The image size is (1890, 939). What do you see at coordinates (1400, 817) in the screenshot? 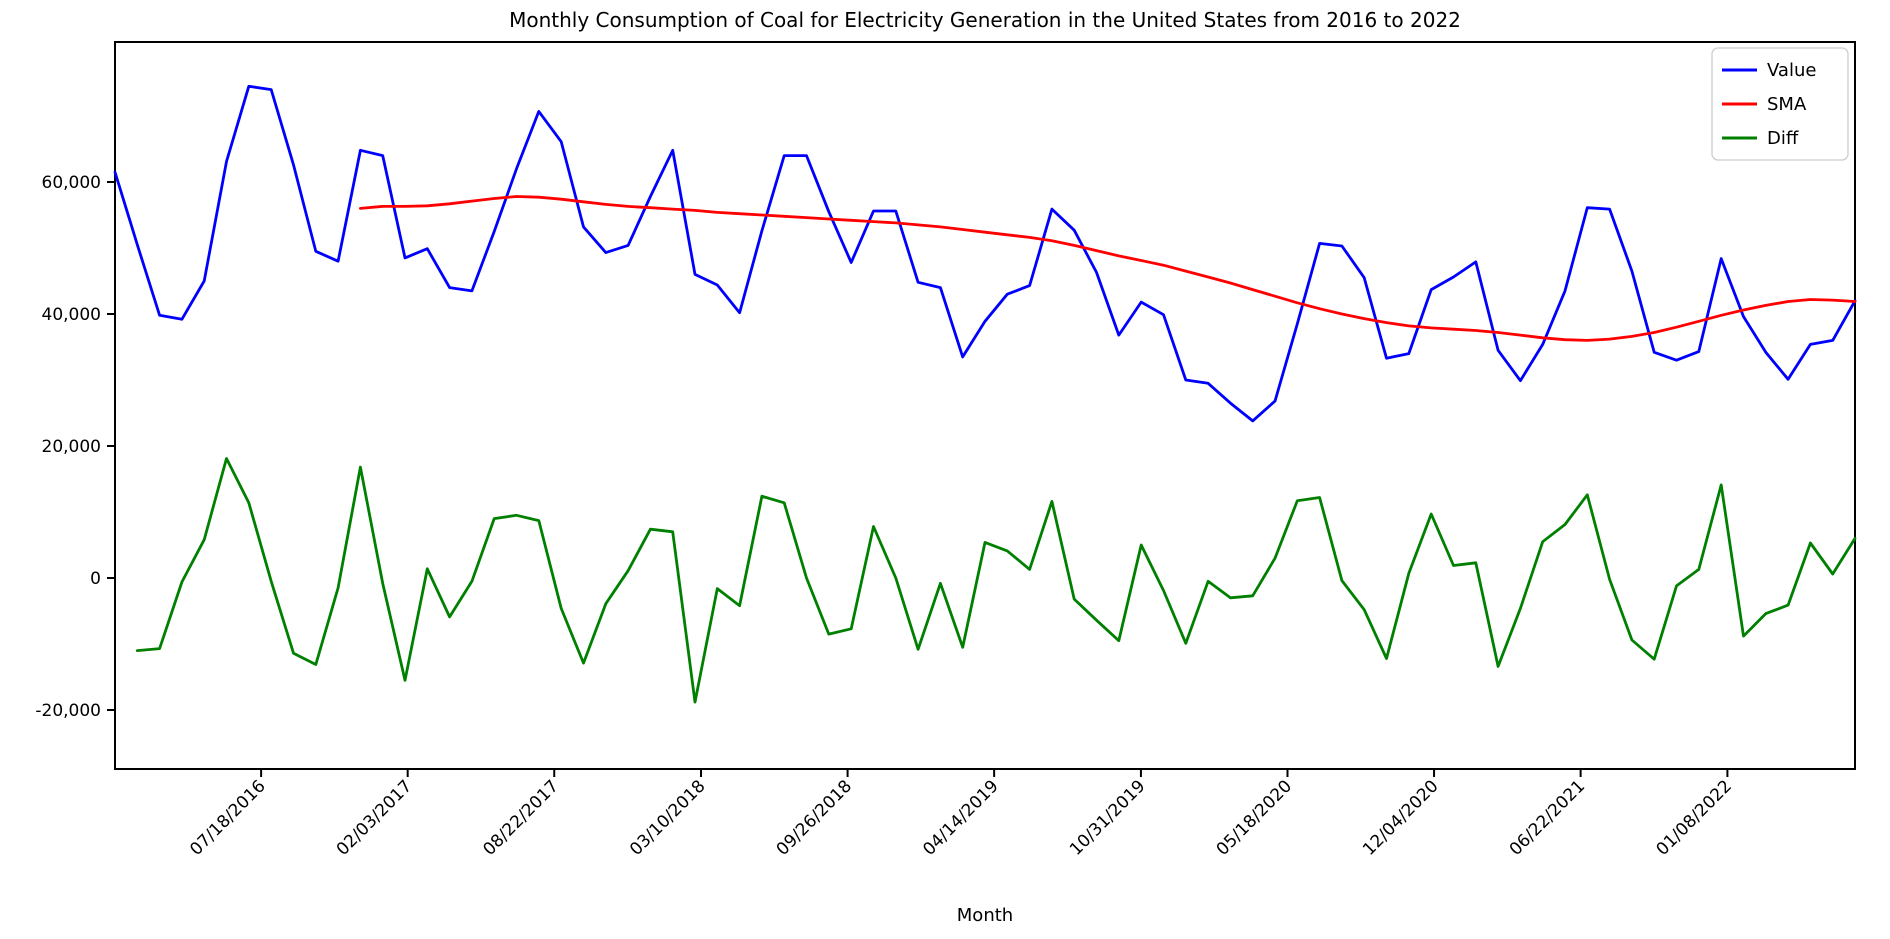
I see `x-tick-label: 12/04/2020` at bounding box center [1400, 817].